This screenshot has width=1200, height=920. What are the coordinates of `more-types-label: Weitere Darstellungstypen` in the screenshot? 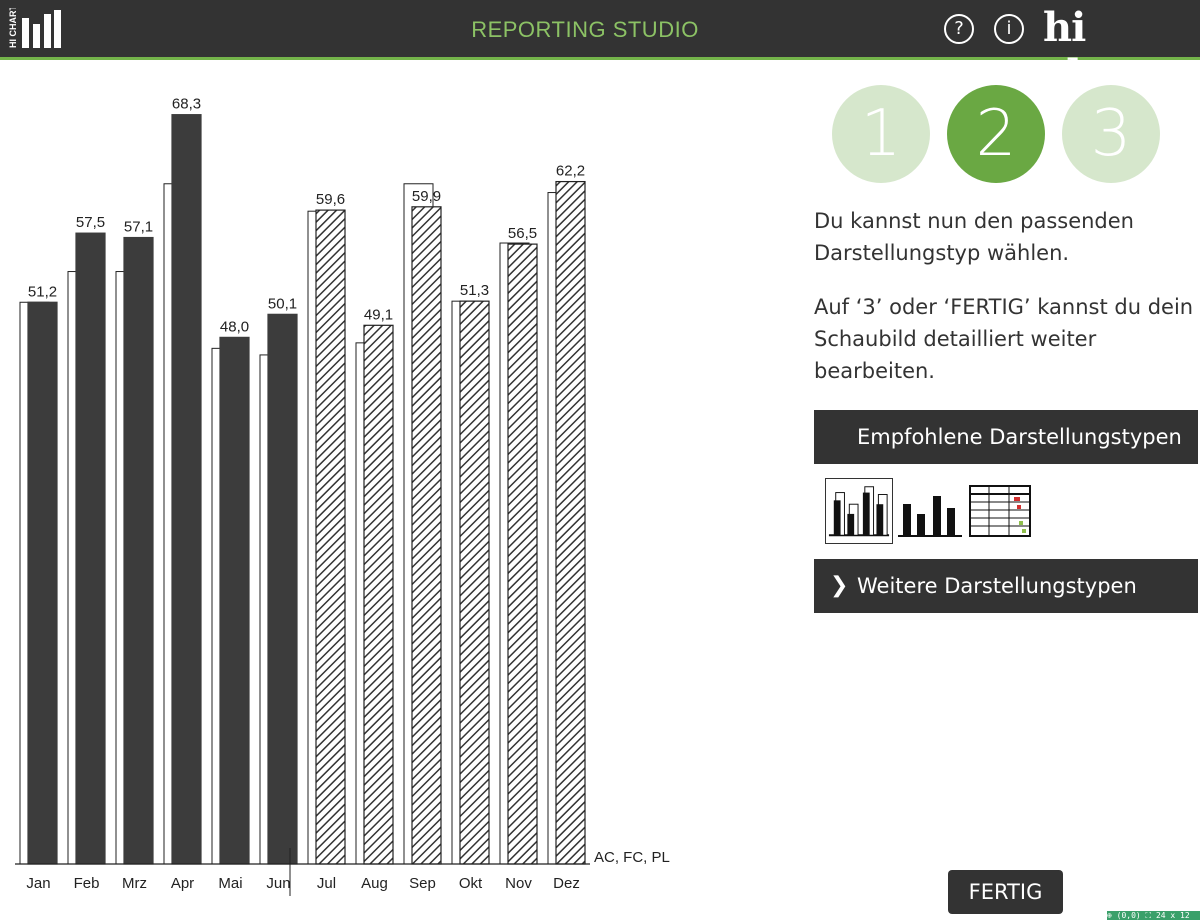 It's located at (997, 586).